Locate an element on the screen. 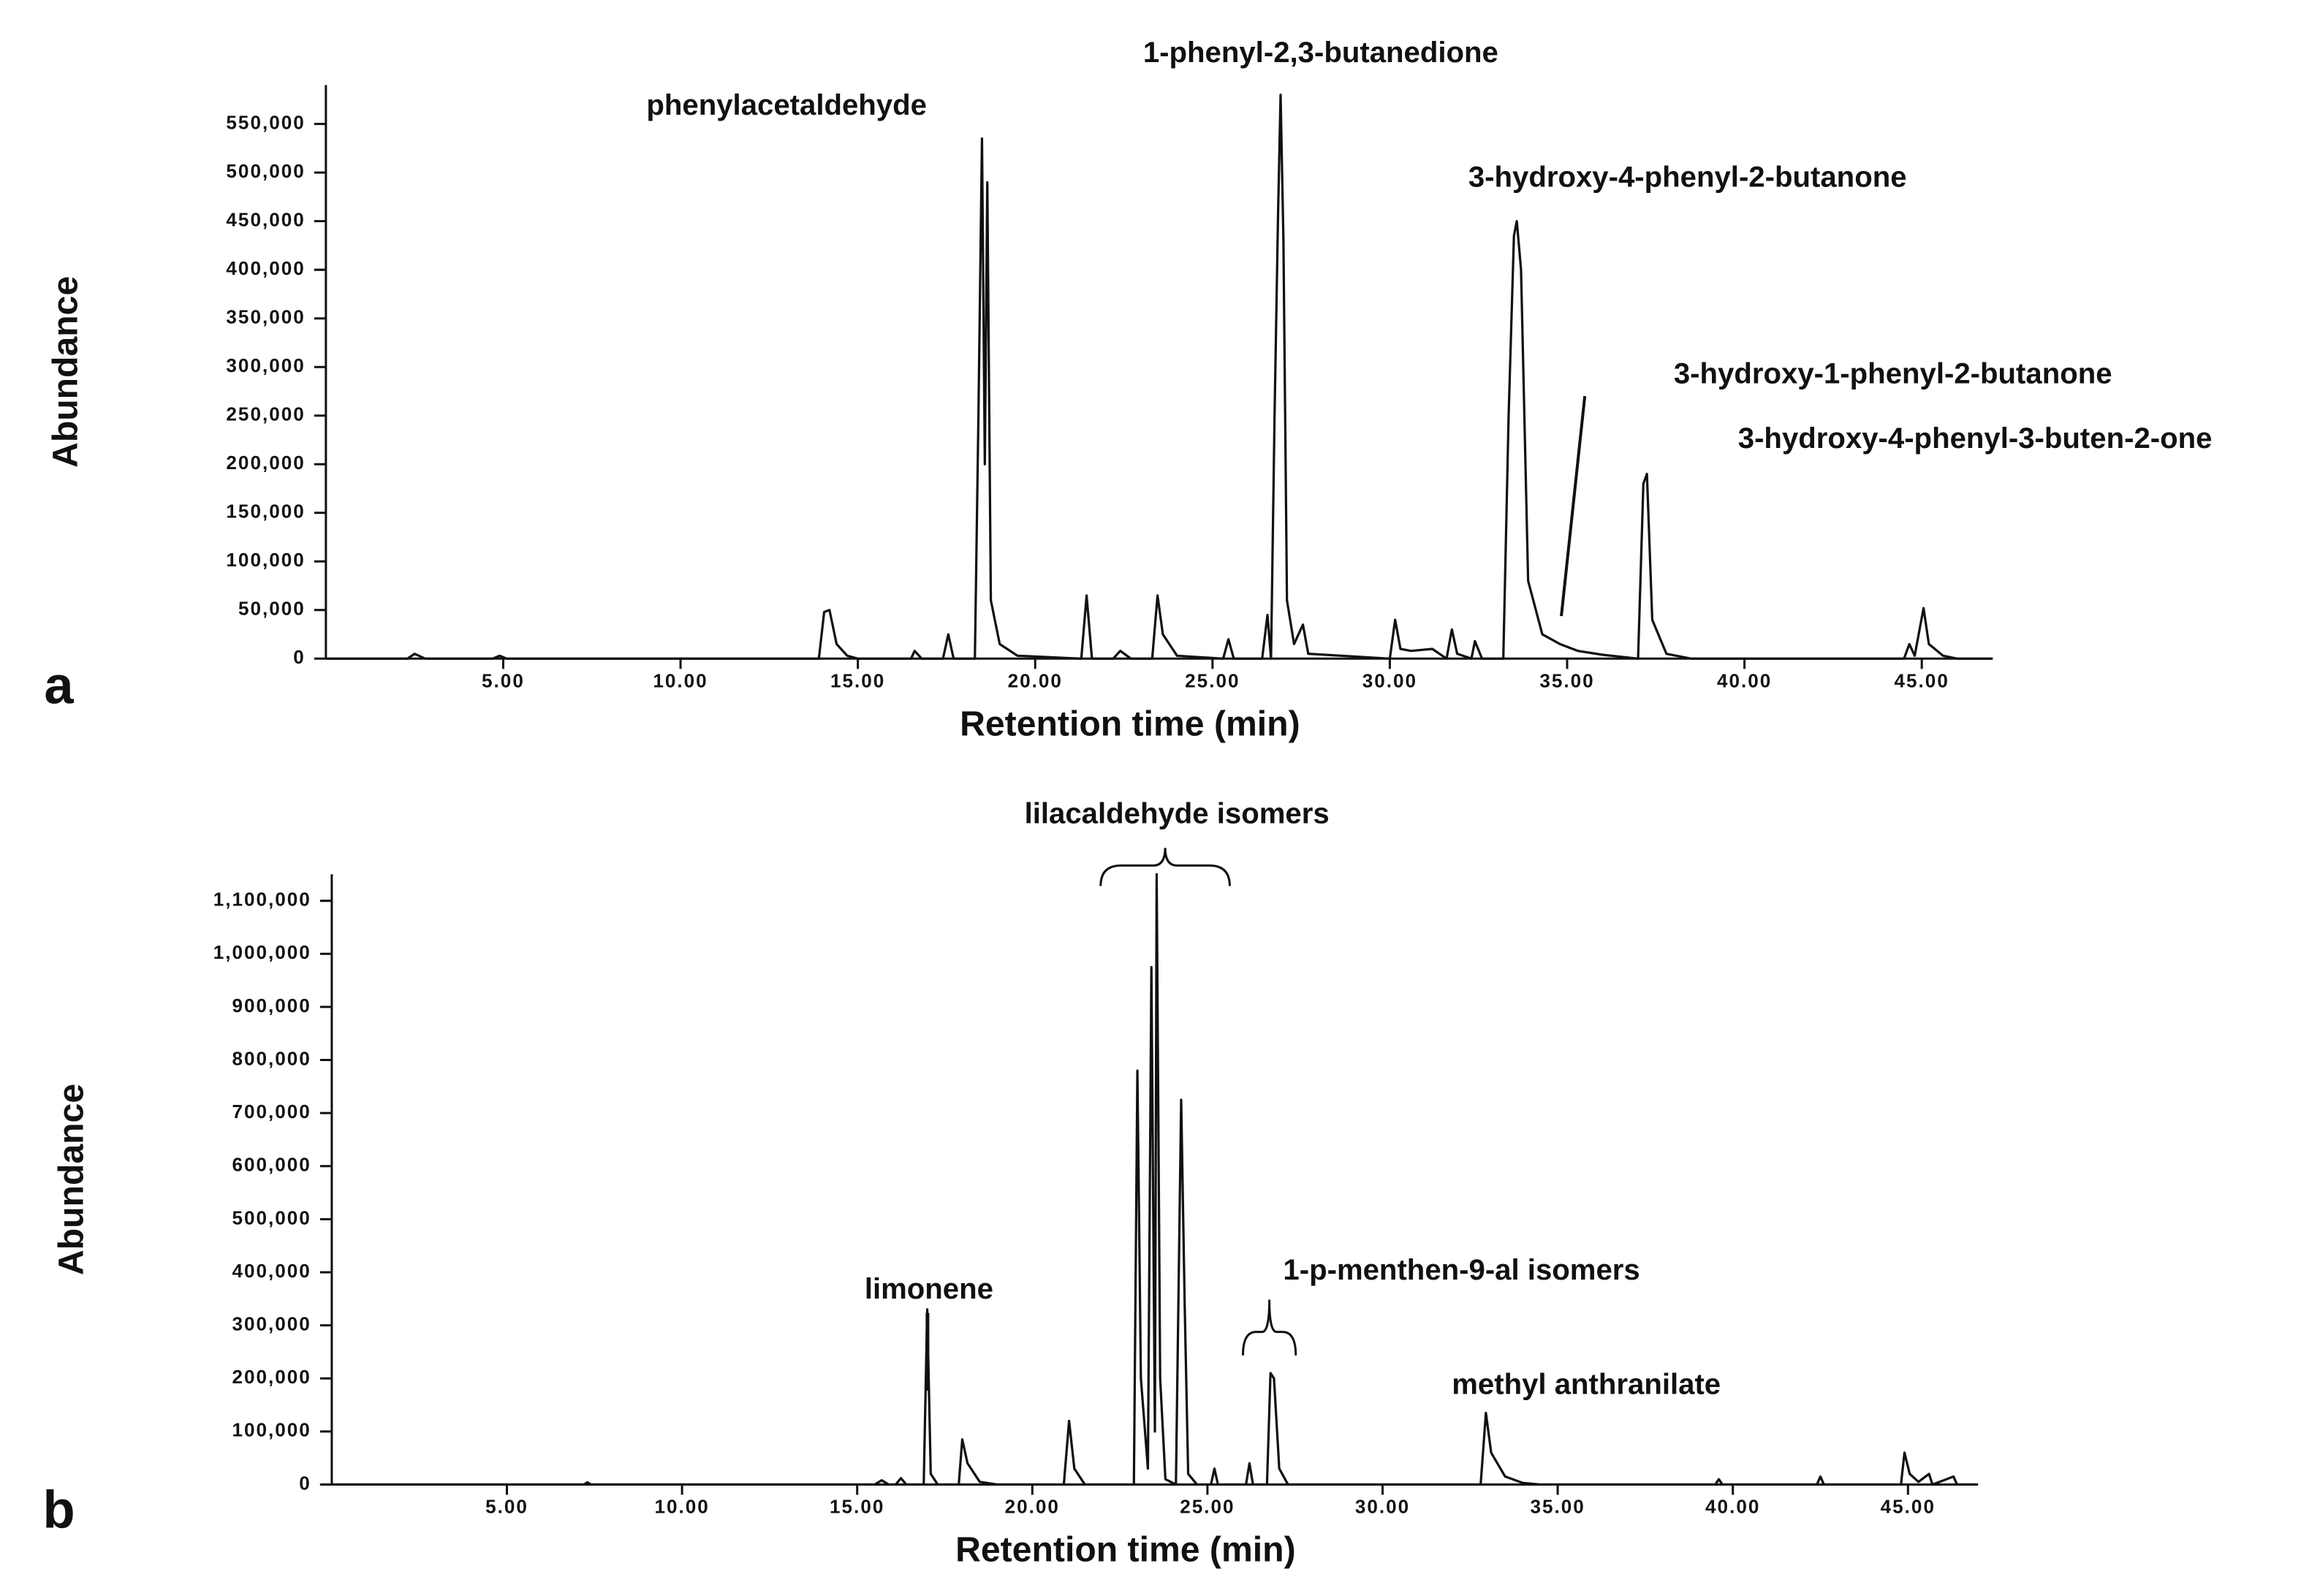 The height and width of the screenshot is (1596, 2301). peak-annotation: limonene is located at coordinates (929, 1288).